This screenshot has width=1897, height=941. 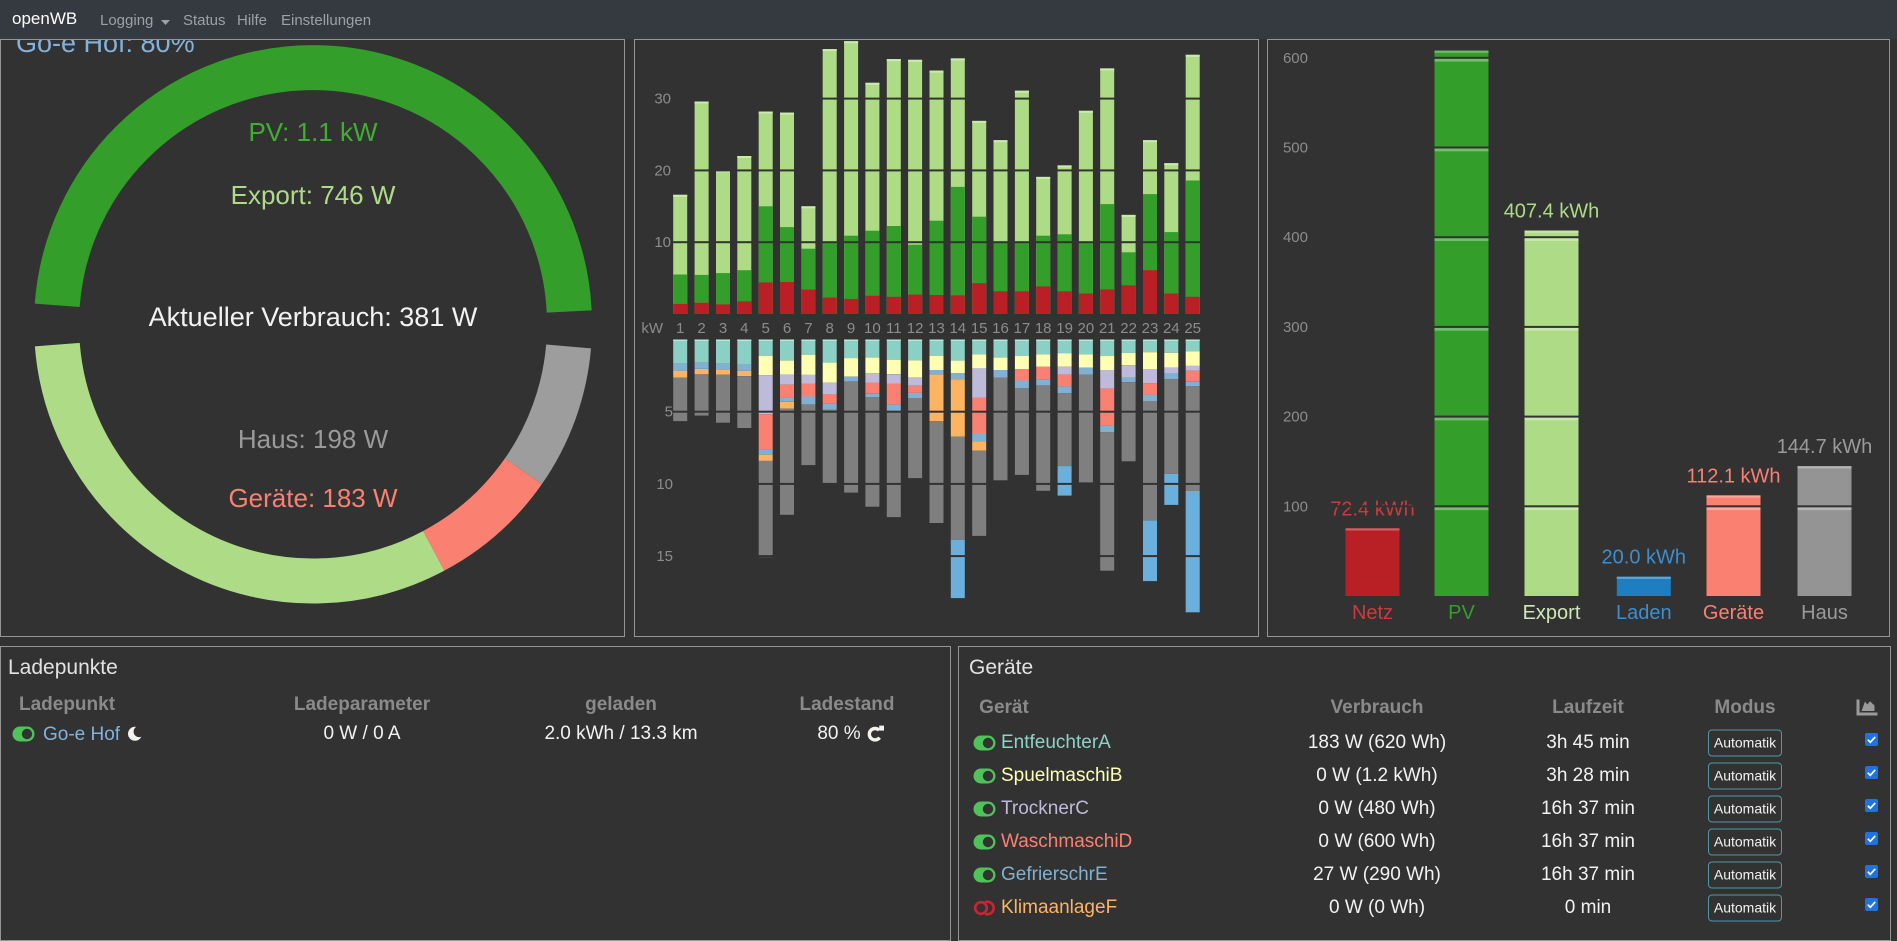 What do you see at coordinates (1192, 328) in the screenshot?
I see `svg-text: 25` at bounding box center [1192, 328].